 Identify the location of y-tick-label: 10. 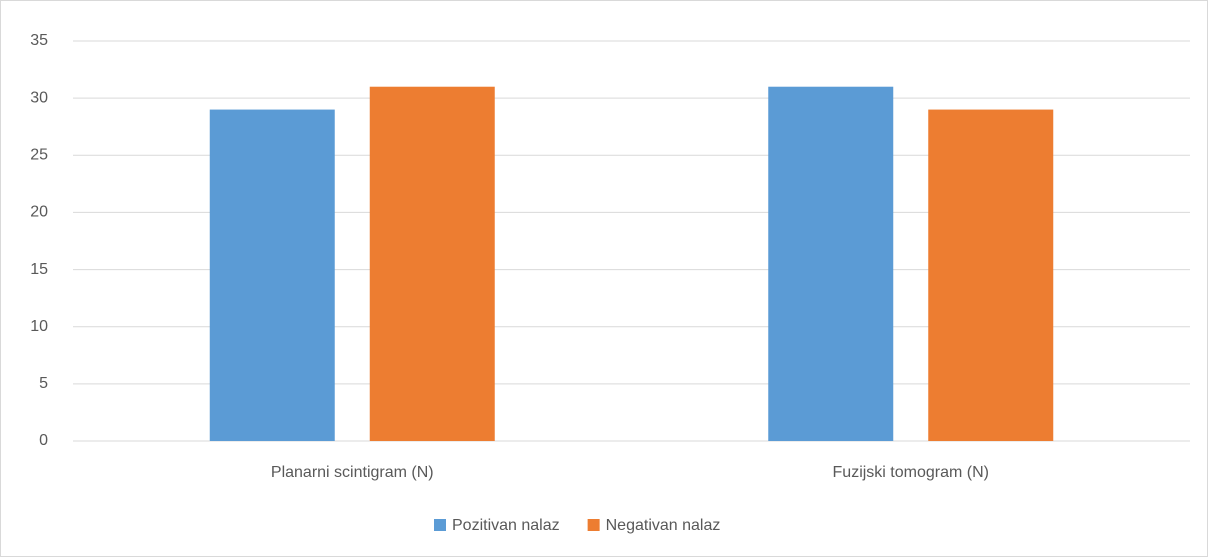
(39, 326).